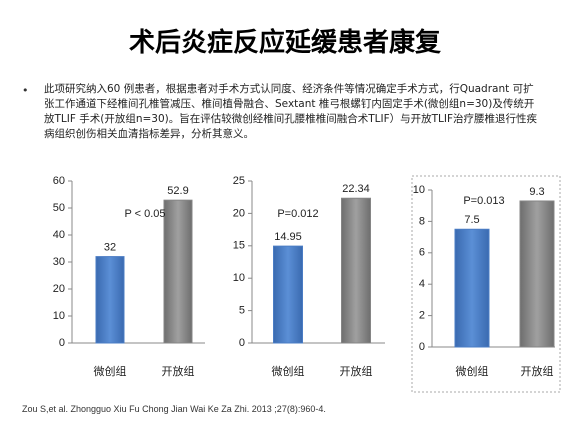  I want to click on y-tick-label: 6, so click(422, 253).